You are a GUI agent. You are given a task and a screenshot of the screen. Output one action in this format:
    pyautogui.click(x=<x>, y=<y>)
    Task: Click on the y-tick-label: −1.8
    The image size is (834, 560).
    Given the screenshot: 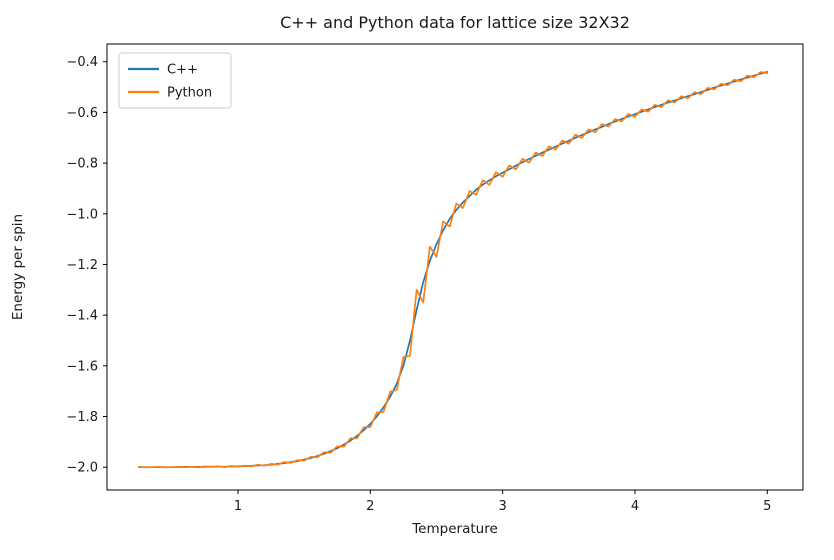 What is the action you would take?
    pyautogui.click(x=82, y=417)
    